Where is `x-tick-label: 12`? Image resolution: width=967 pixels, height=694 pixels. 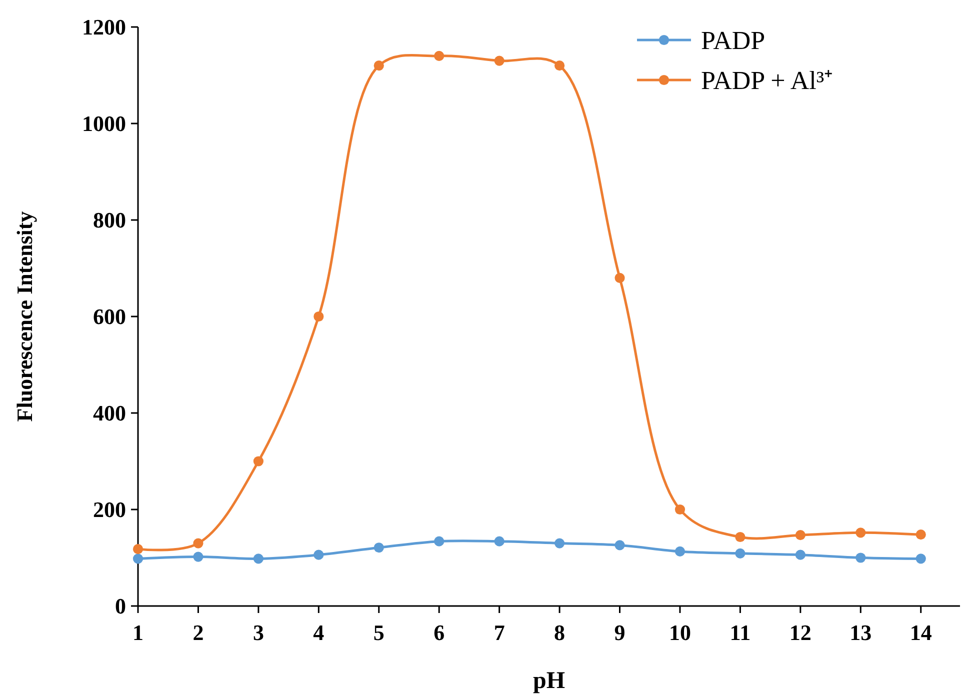
x-tick-label: 12 is located at coordinates (800, 632).